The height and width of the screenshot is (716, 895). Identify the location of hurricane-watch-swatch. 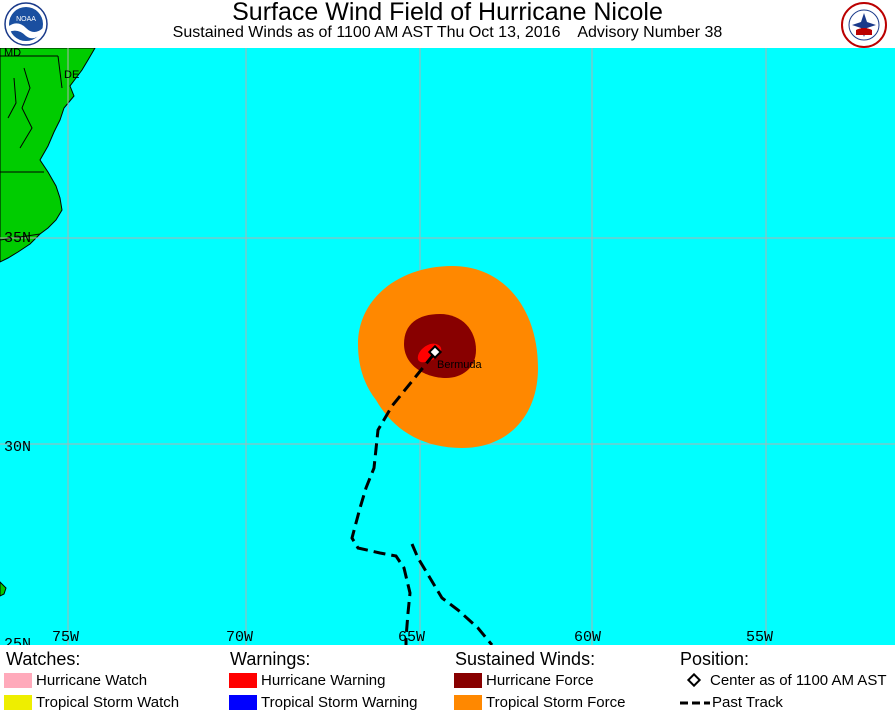
(18, 680).